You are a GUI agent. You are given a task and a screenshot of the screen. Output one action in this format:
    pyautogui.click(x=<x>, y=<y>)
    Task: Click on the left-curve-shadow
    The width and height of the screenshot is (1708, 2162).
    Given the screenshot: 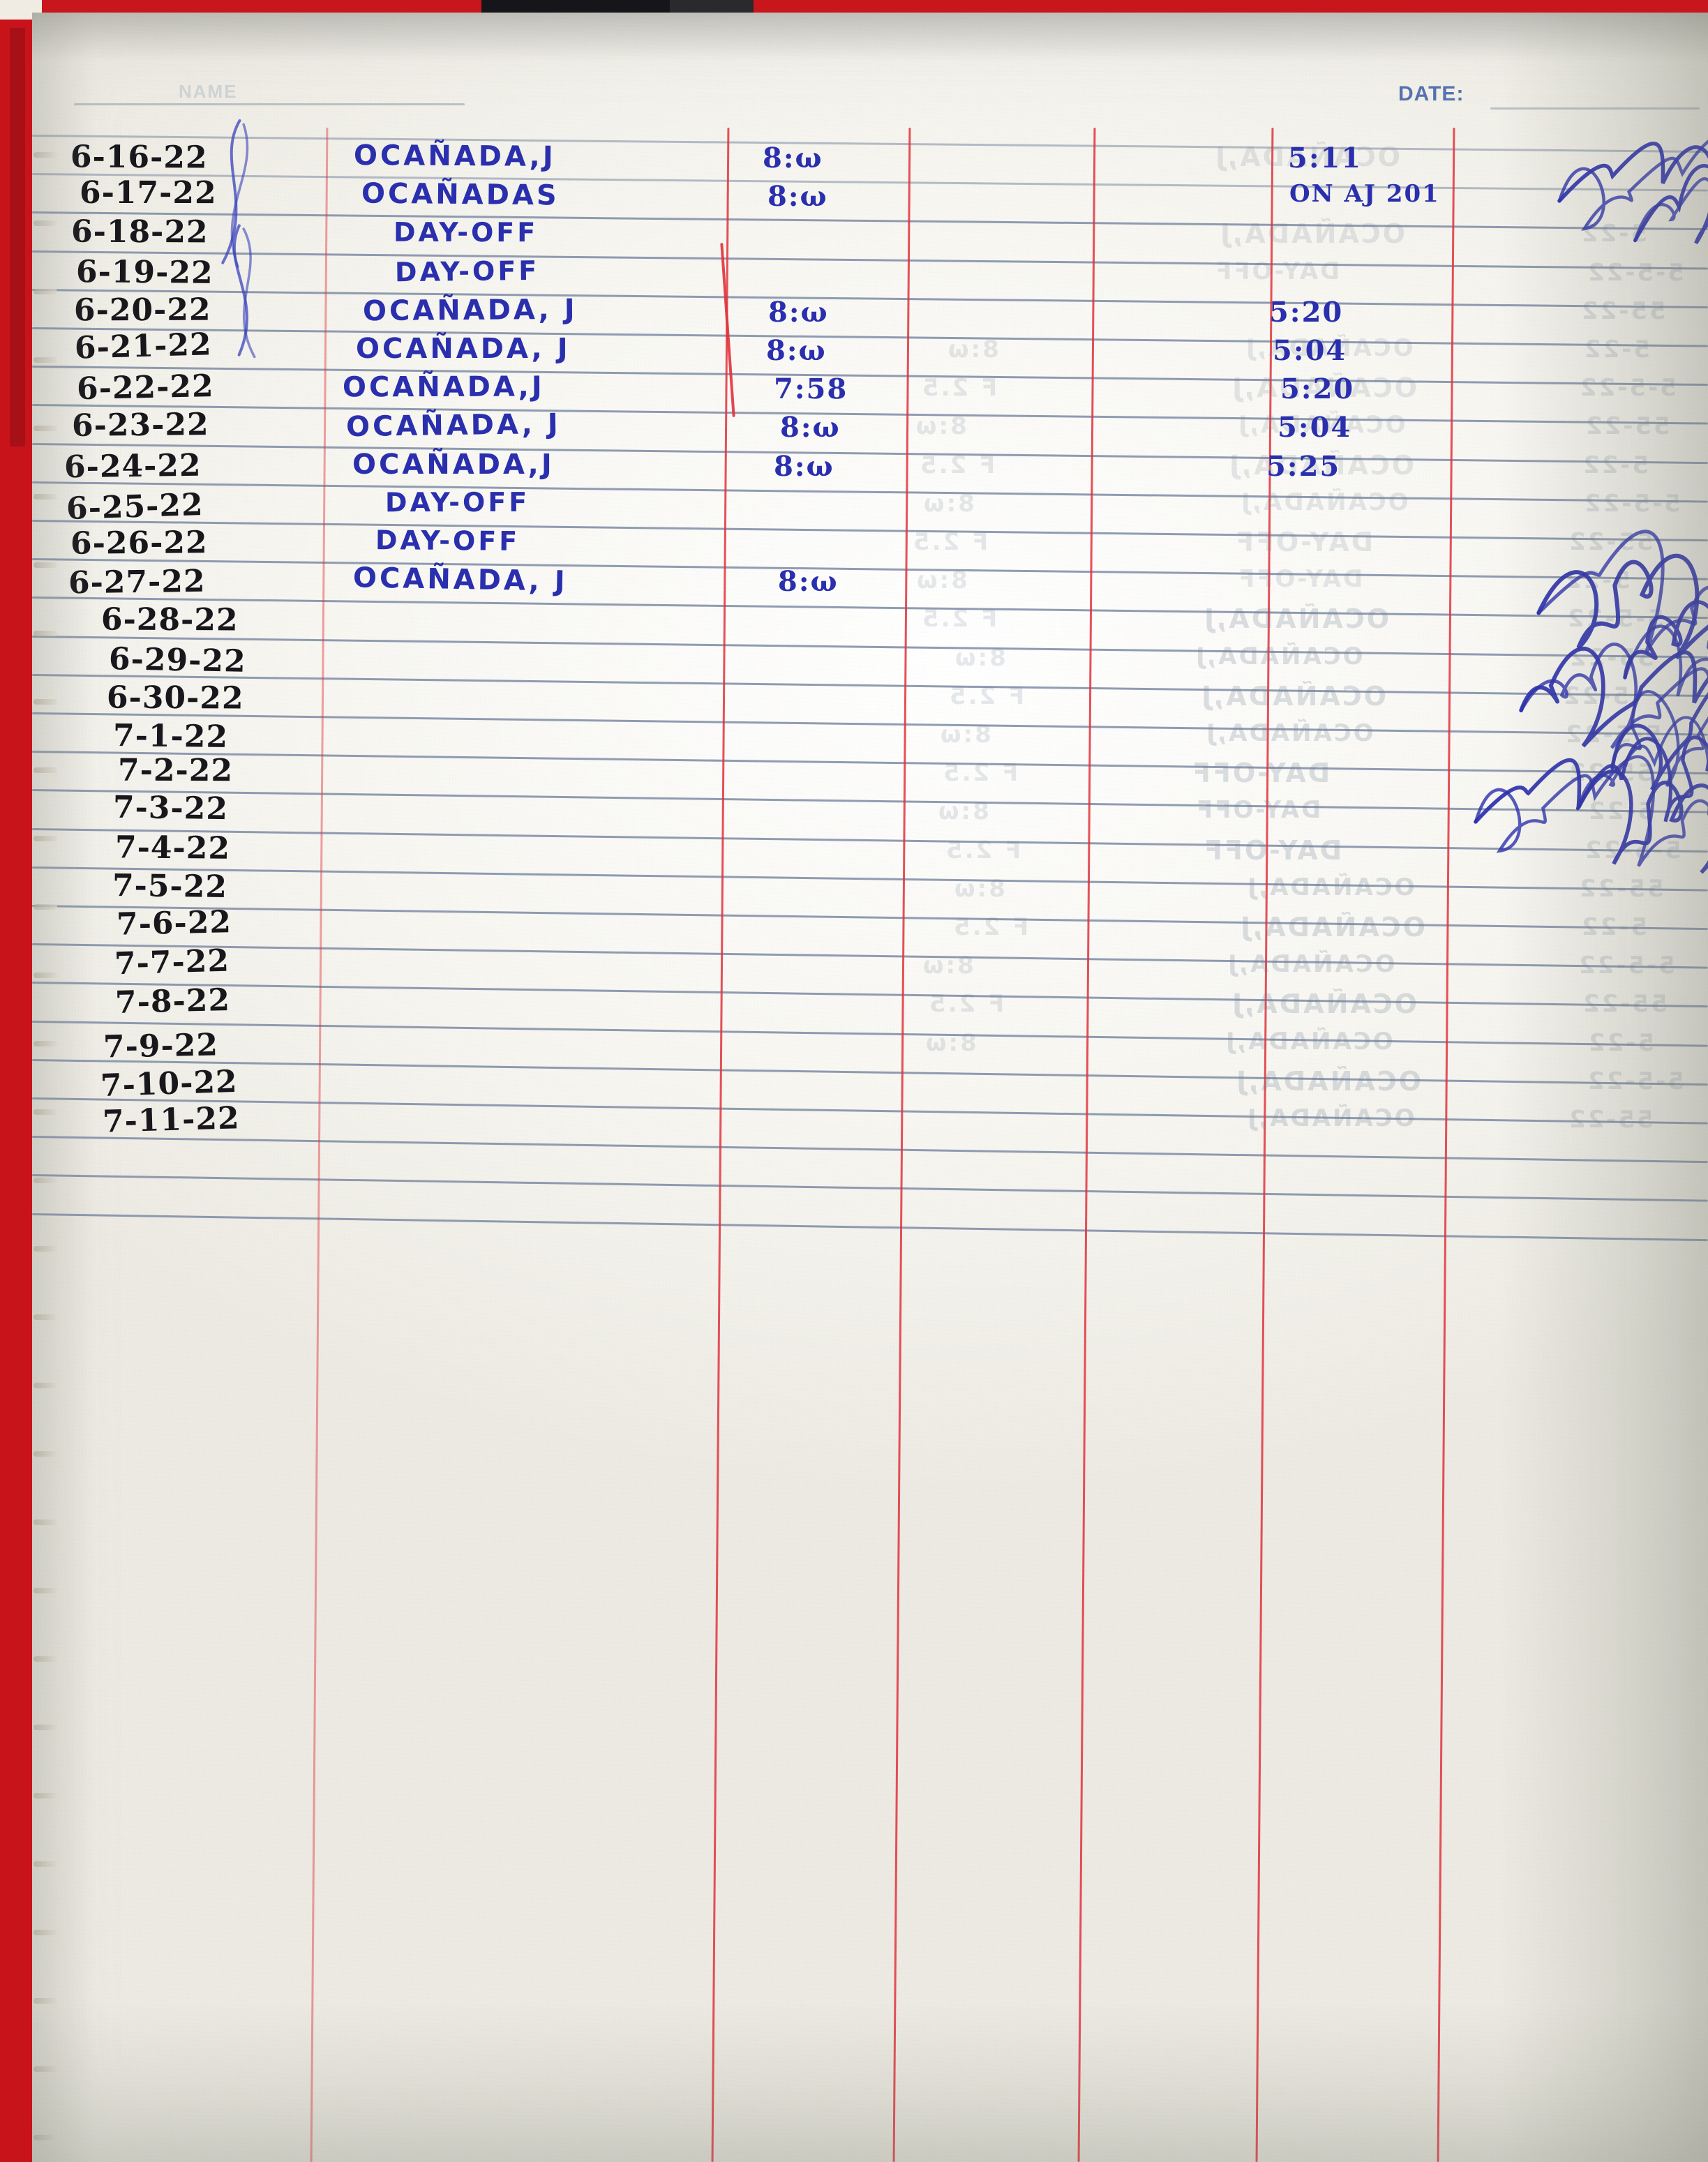 What is the action you would take?
    pyautogui.click(x=63, y=1087)
    